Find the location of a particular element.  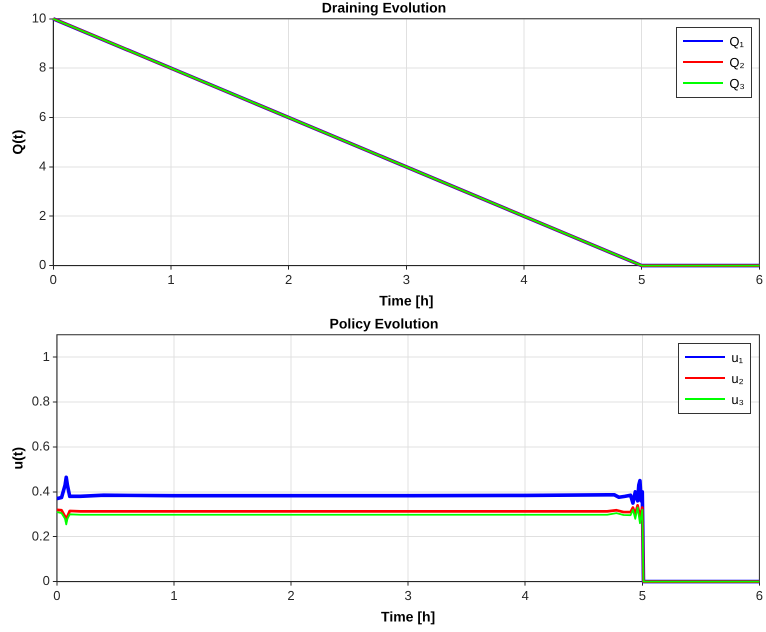

chart-title: Policy Evolution is located at coordinates (384, 323).